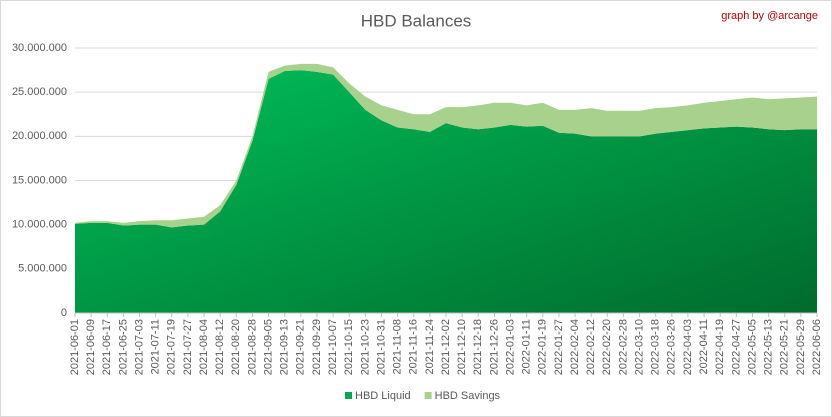 The height and width of the screenshot is (417, 832). I want to click on x-tick-label: 2022-03-10, so click(639, 347).